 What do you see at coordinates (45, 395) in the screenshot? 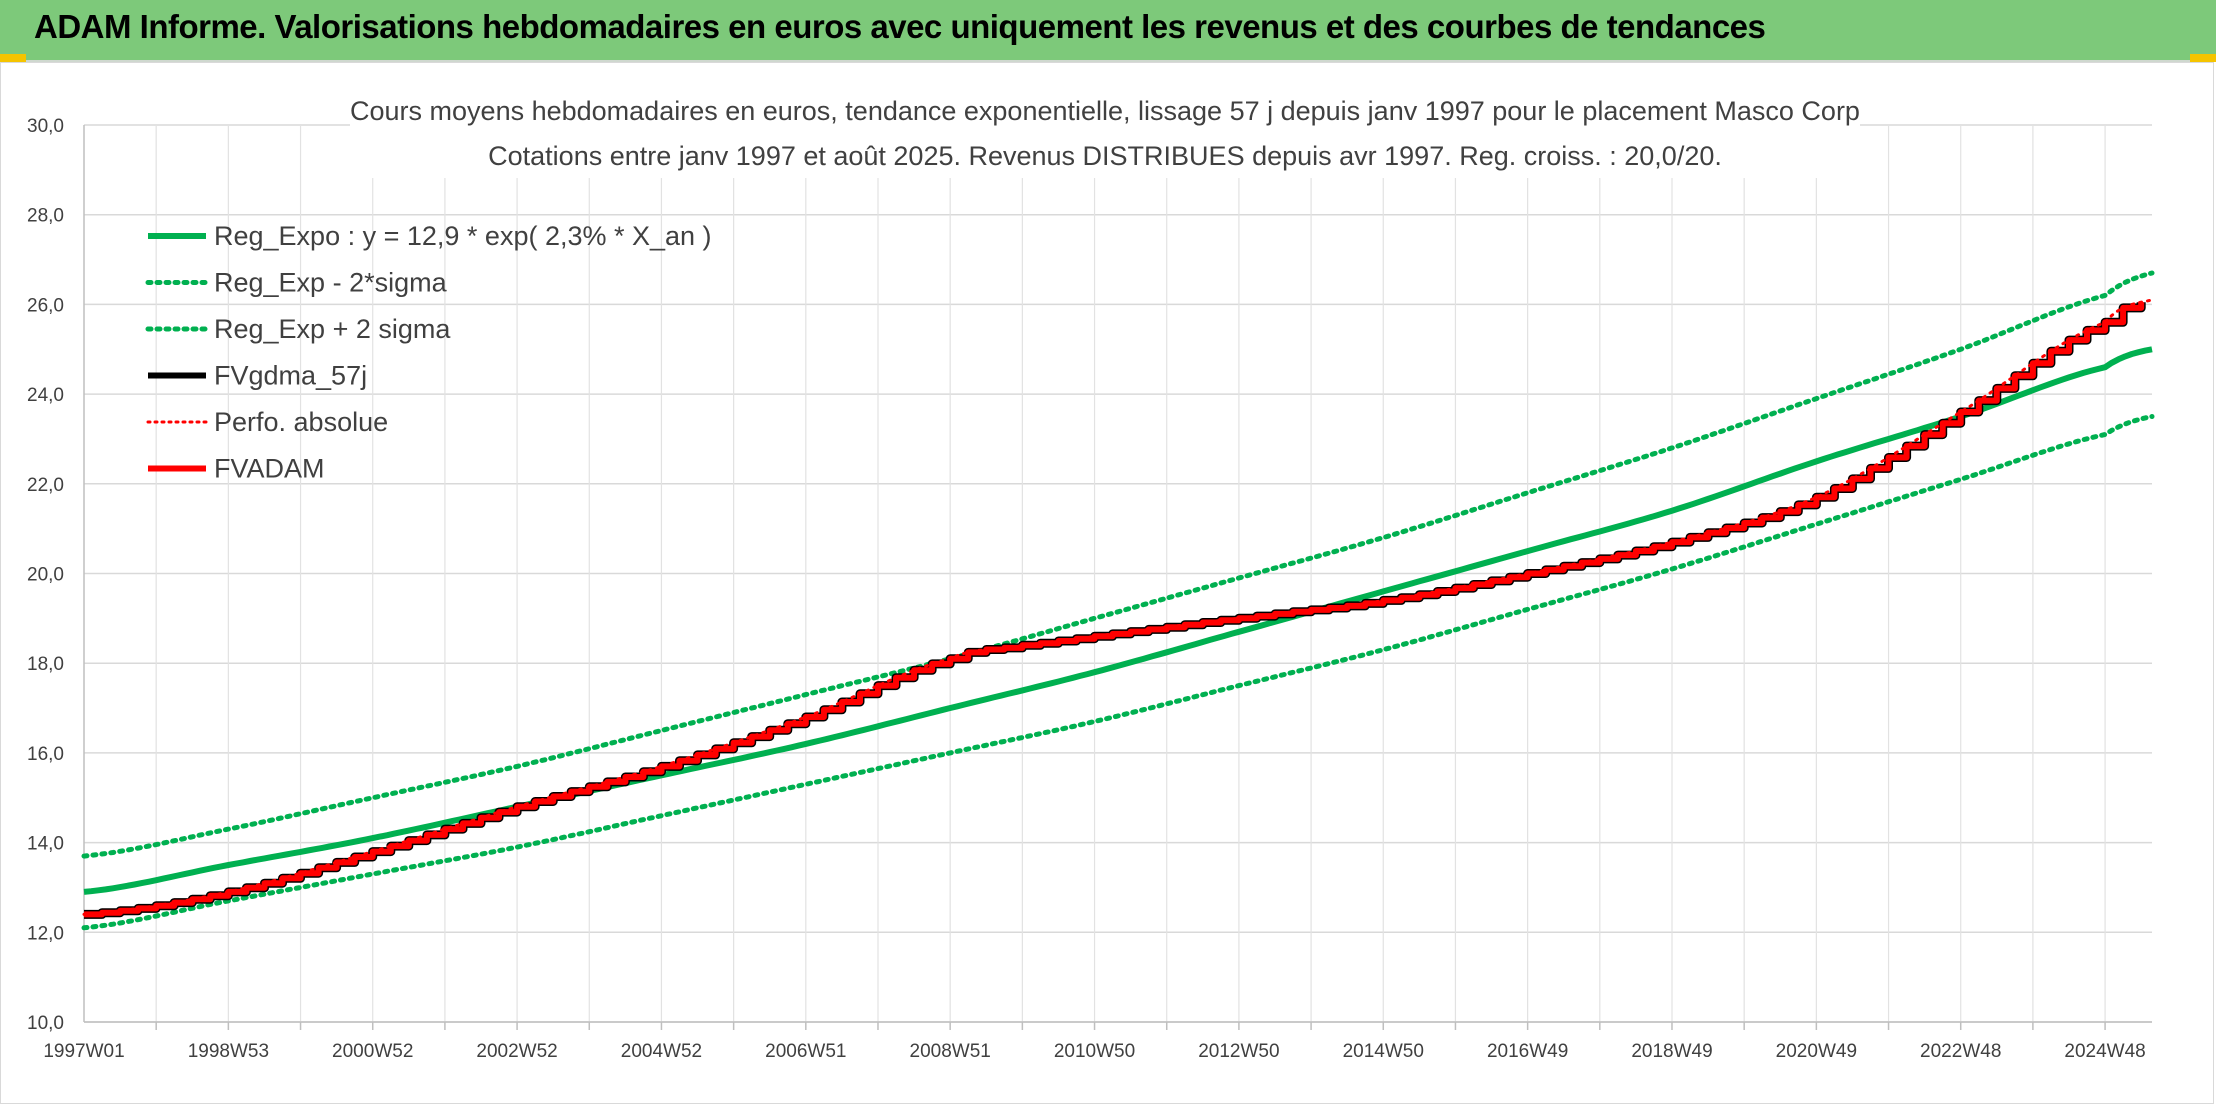
I see `y-tick-label: 24,0` at bounding box center [45, 395].